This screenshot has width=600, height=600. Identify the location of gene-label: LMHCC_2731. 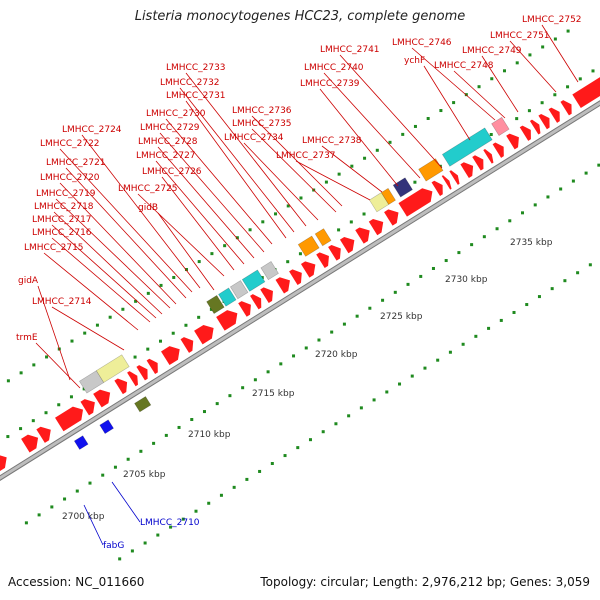
(196, 96).